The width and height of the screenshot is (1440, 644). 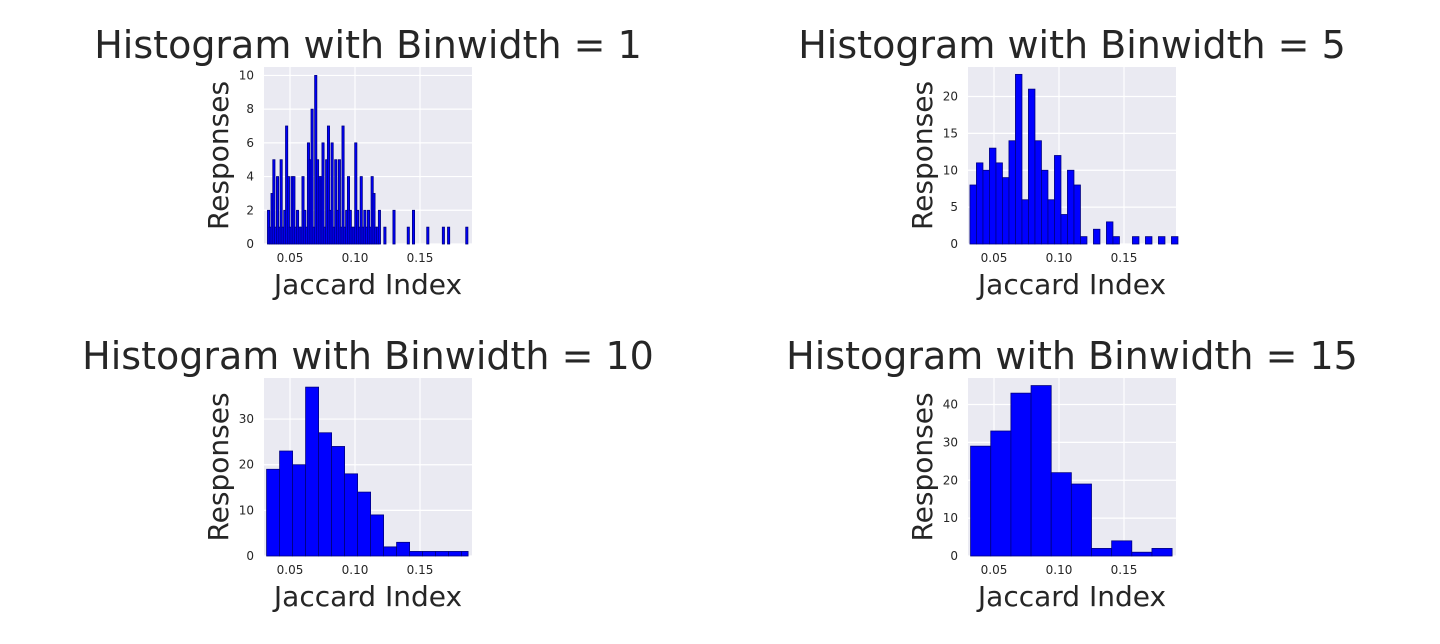 I want to click on y-tick-label: 8, so click(x=250, y=109).